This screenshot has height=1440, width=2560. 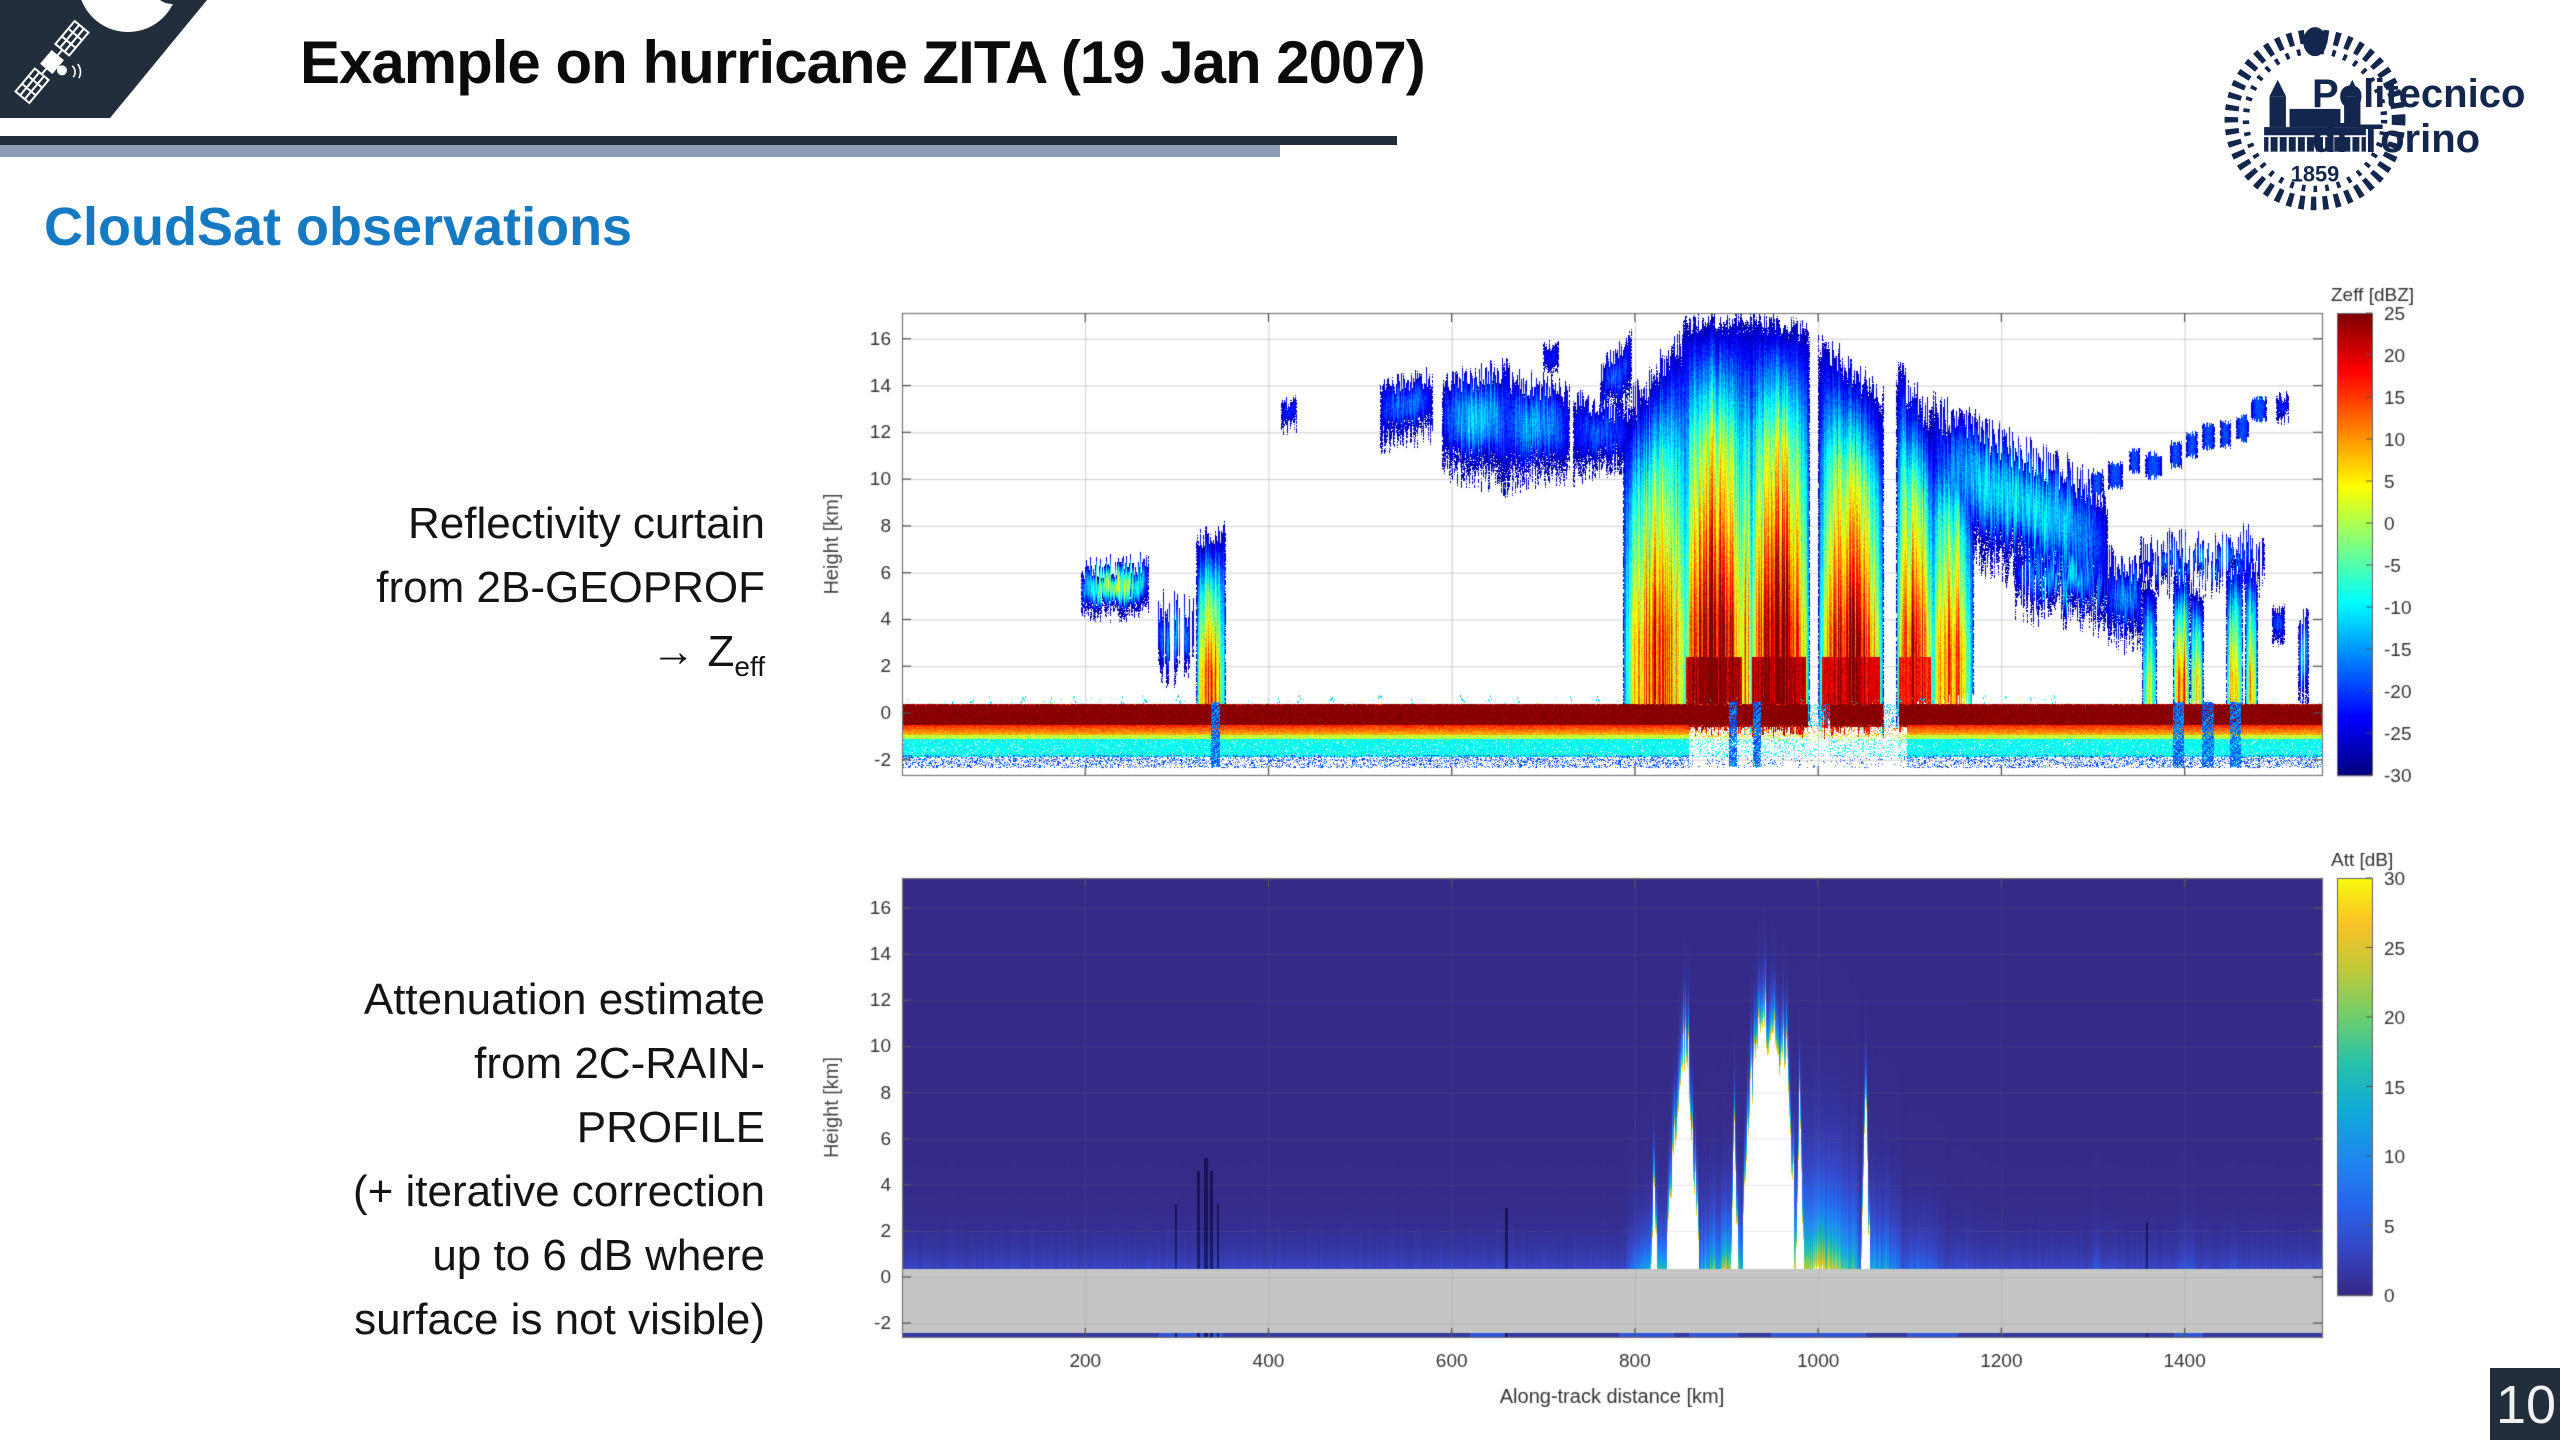 What do you see at coordinates (558, 1191) in the screenshot?
I see `annotation-line: (+ iterative correction` at bounding box center [558, 1191].